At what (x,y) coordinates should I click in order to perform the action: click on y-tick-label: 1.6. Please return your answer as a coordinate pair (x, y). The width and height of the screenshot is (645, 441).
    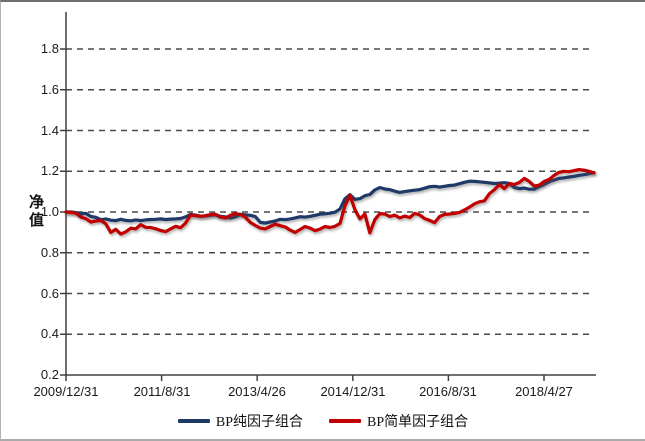
    Looking at the image, I should click on (49, 89).